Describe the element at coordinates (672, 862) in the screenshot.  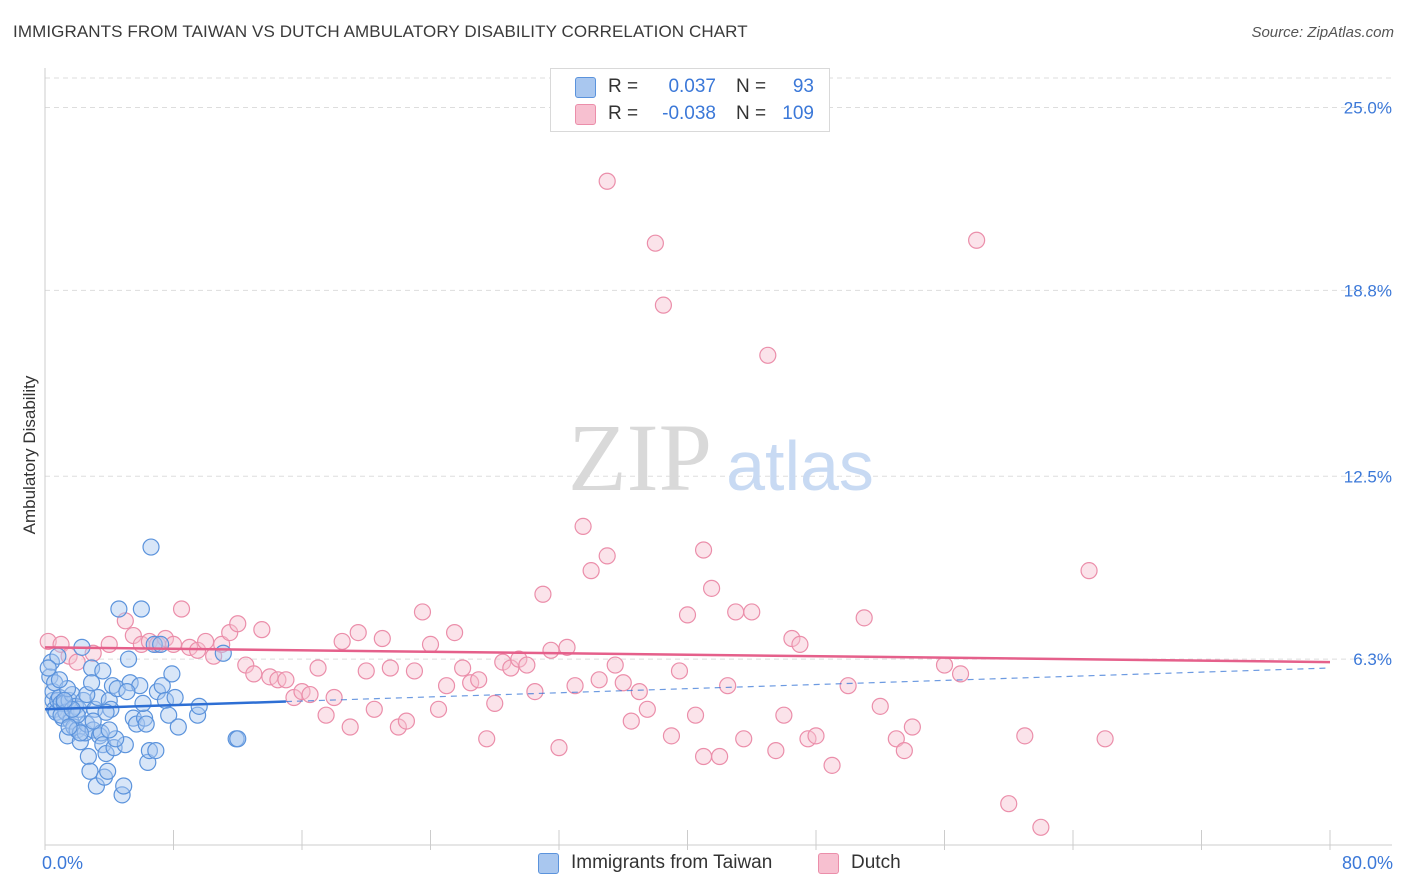
I see `series-label-taiwan: Immigrants from Taiwan` at that location.